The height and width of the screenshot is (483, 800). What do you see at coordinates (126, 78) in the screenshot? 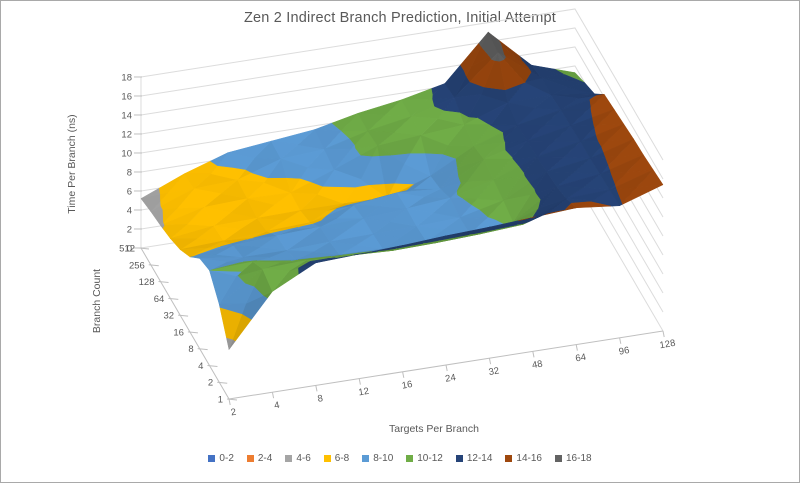
I see `tick-label: 18` at bounding box center [126, 78].